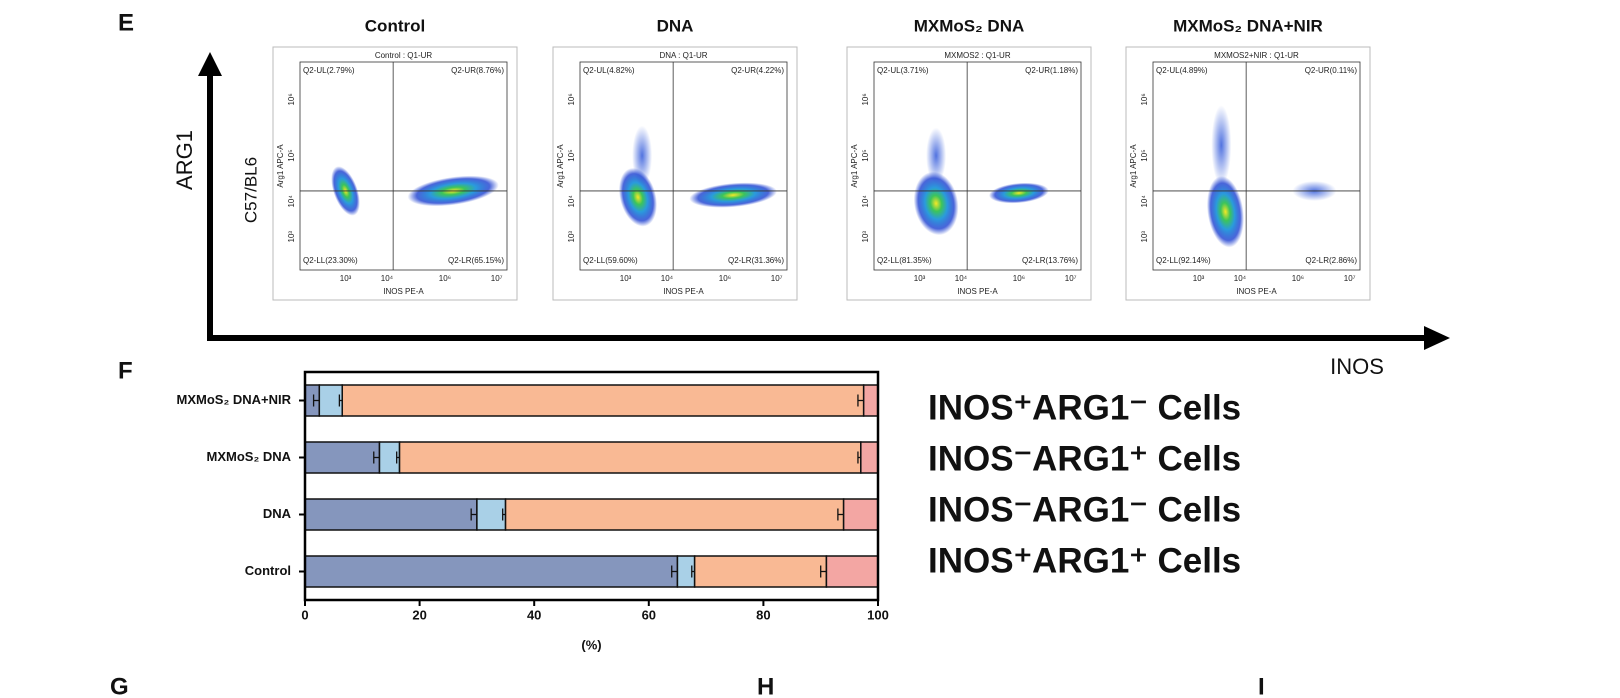  I want to click on legend-entry: INOS⁻ARG1⁻ Cells, so click(1084, 509).